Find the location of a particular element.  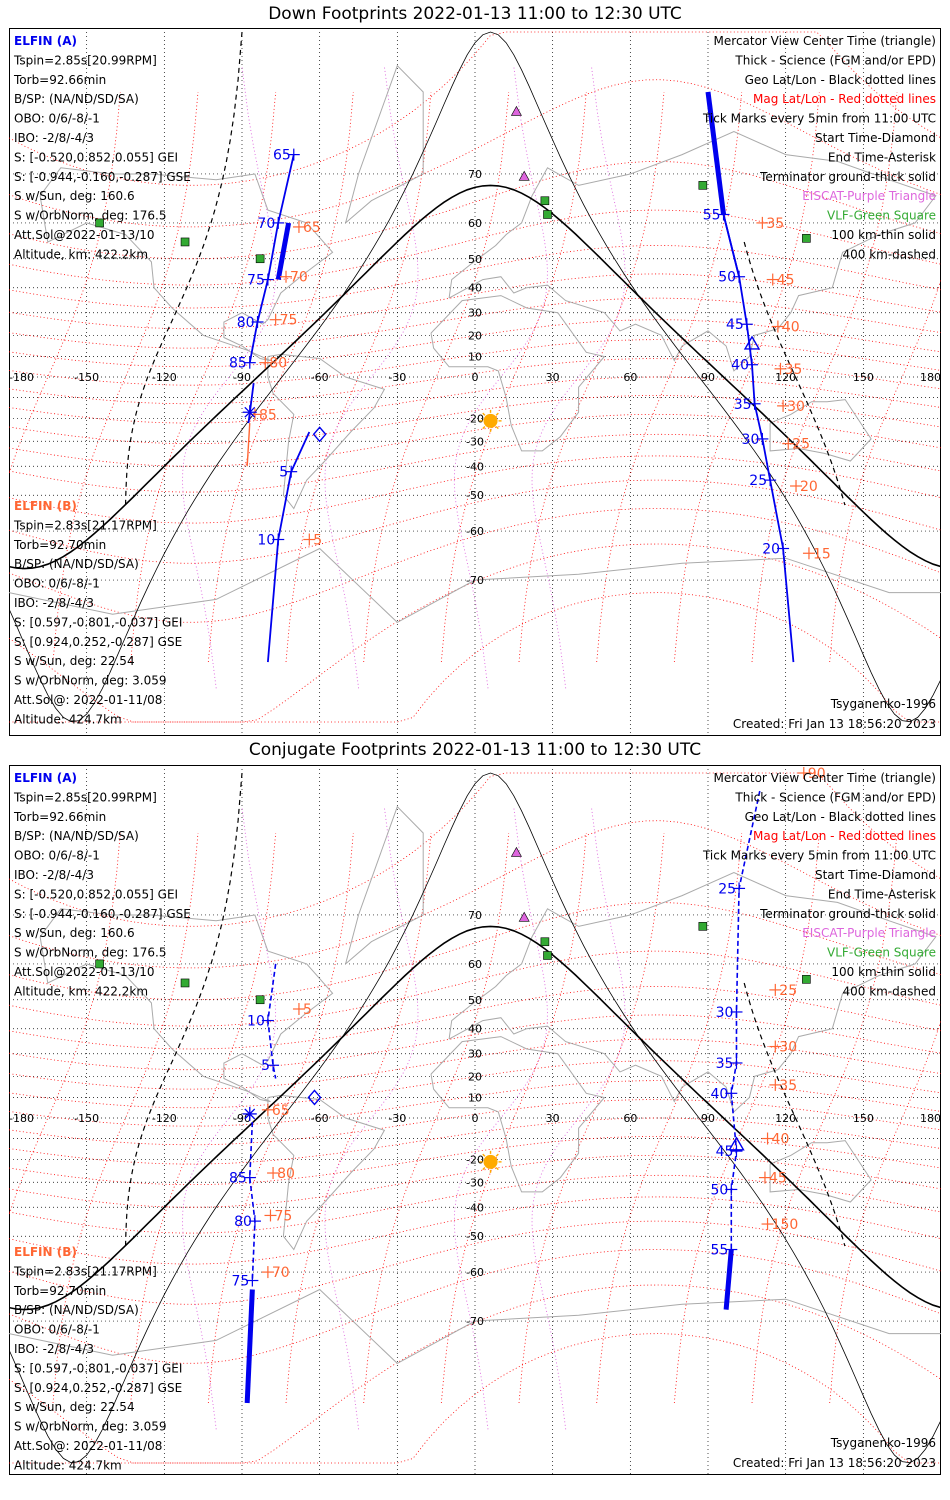

sat-b-tick-label: 70 is located at coordinates (299, 278).